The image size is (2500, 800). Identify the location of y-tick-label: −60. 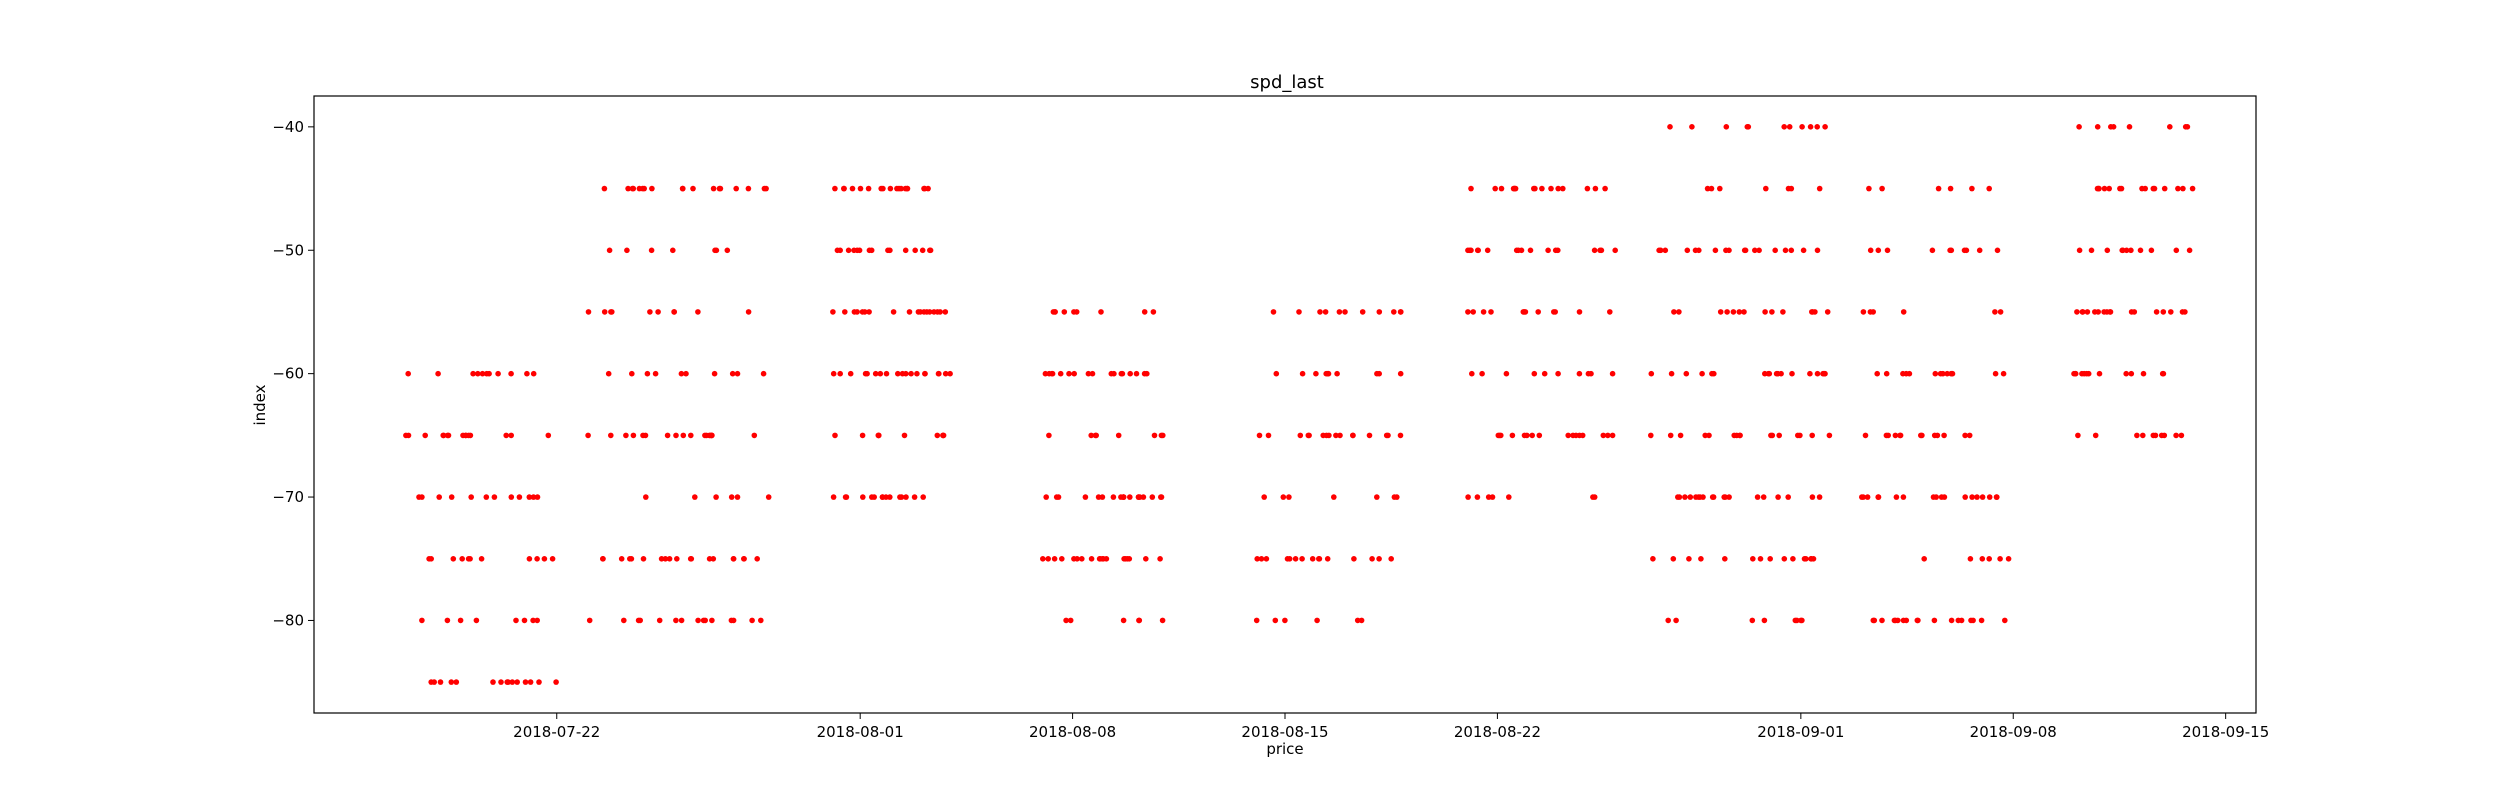
(288, 374).